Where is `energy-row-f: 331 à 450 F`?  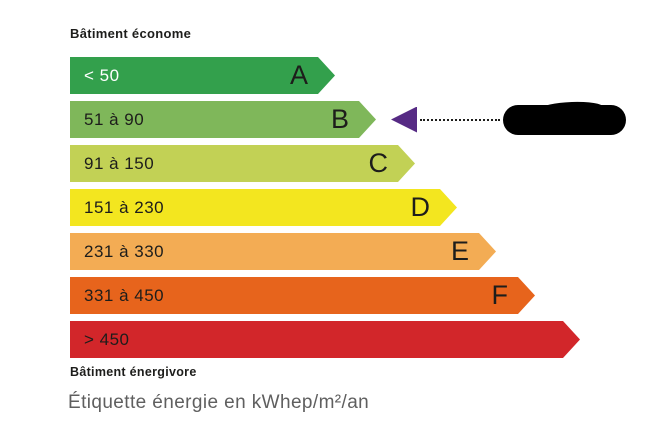 energy-row-f: 331 à 450 F is located at coordinates (350, 295).